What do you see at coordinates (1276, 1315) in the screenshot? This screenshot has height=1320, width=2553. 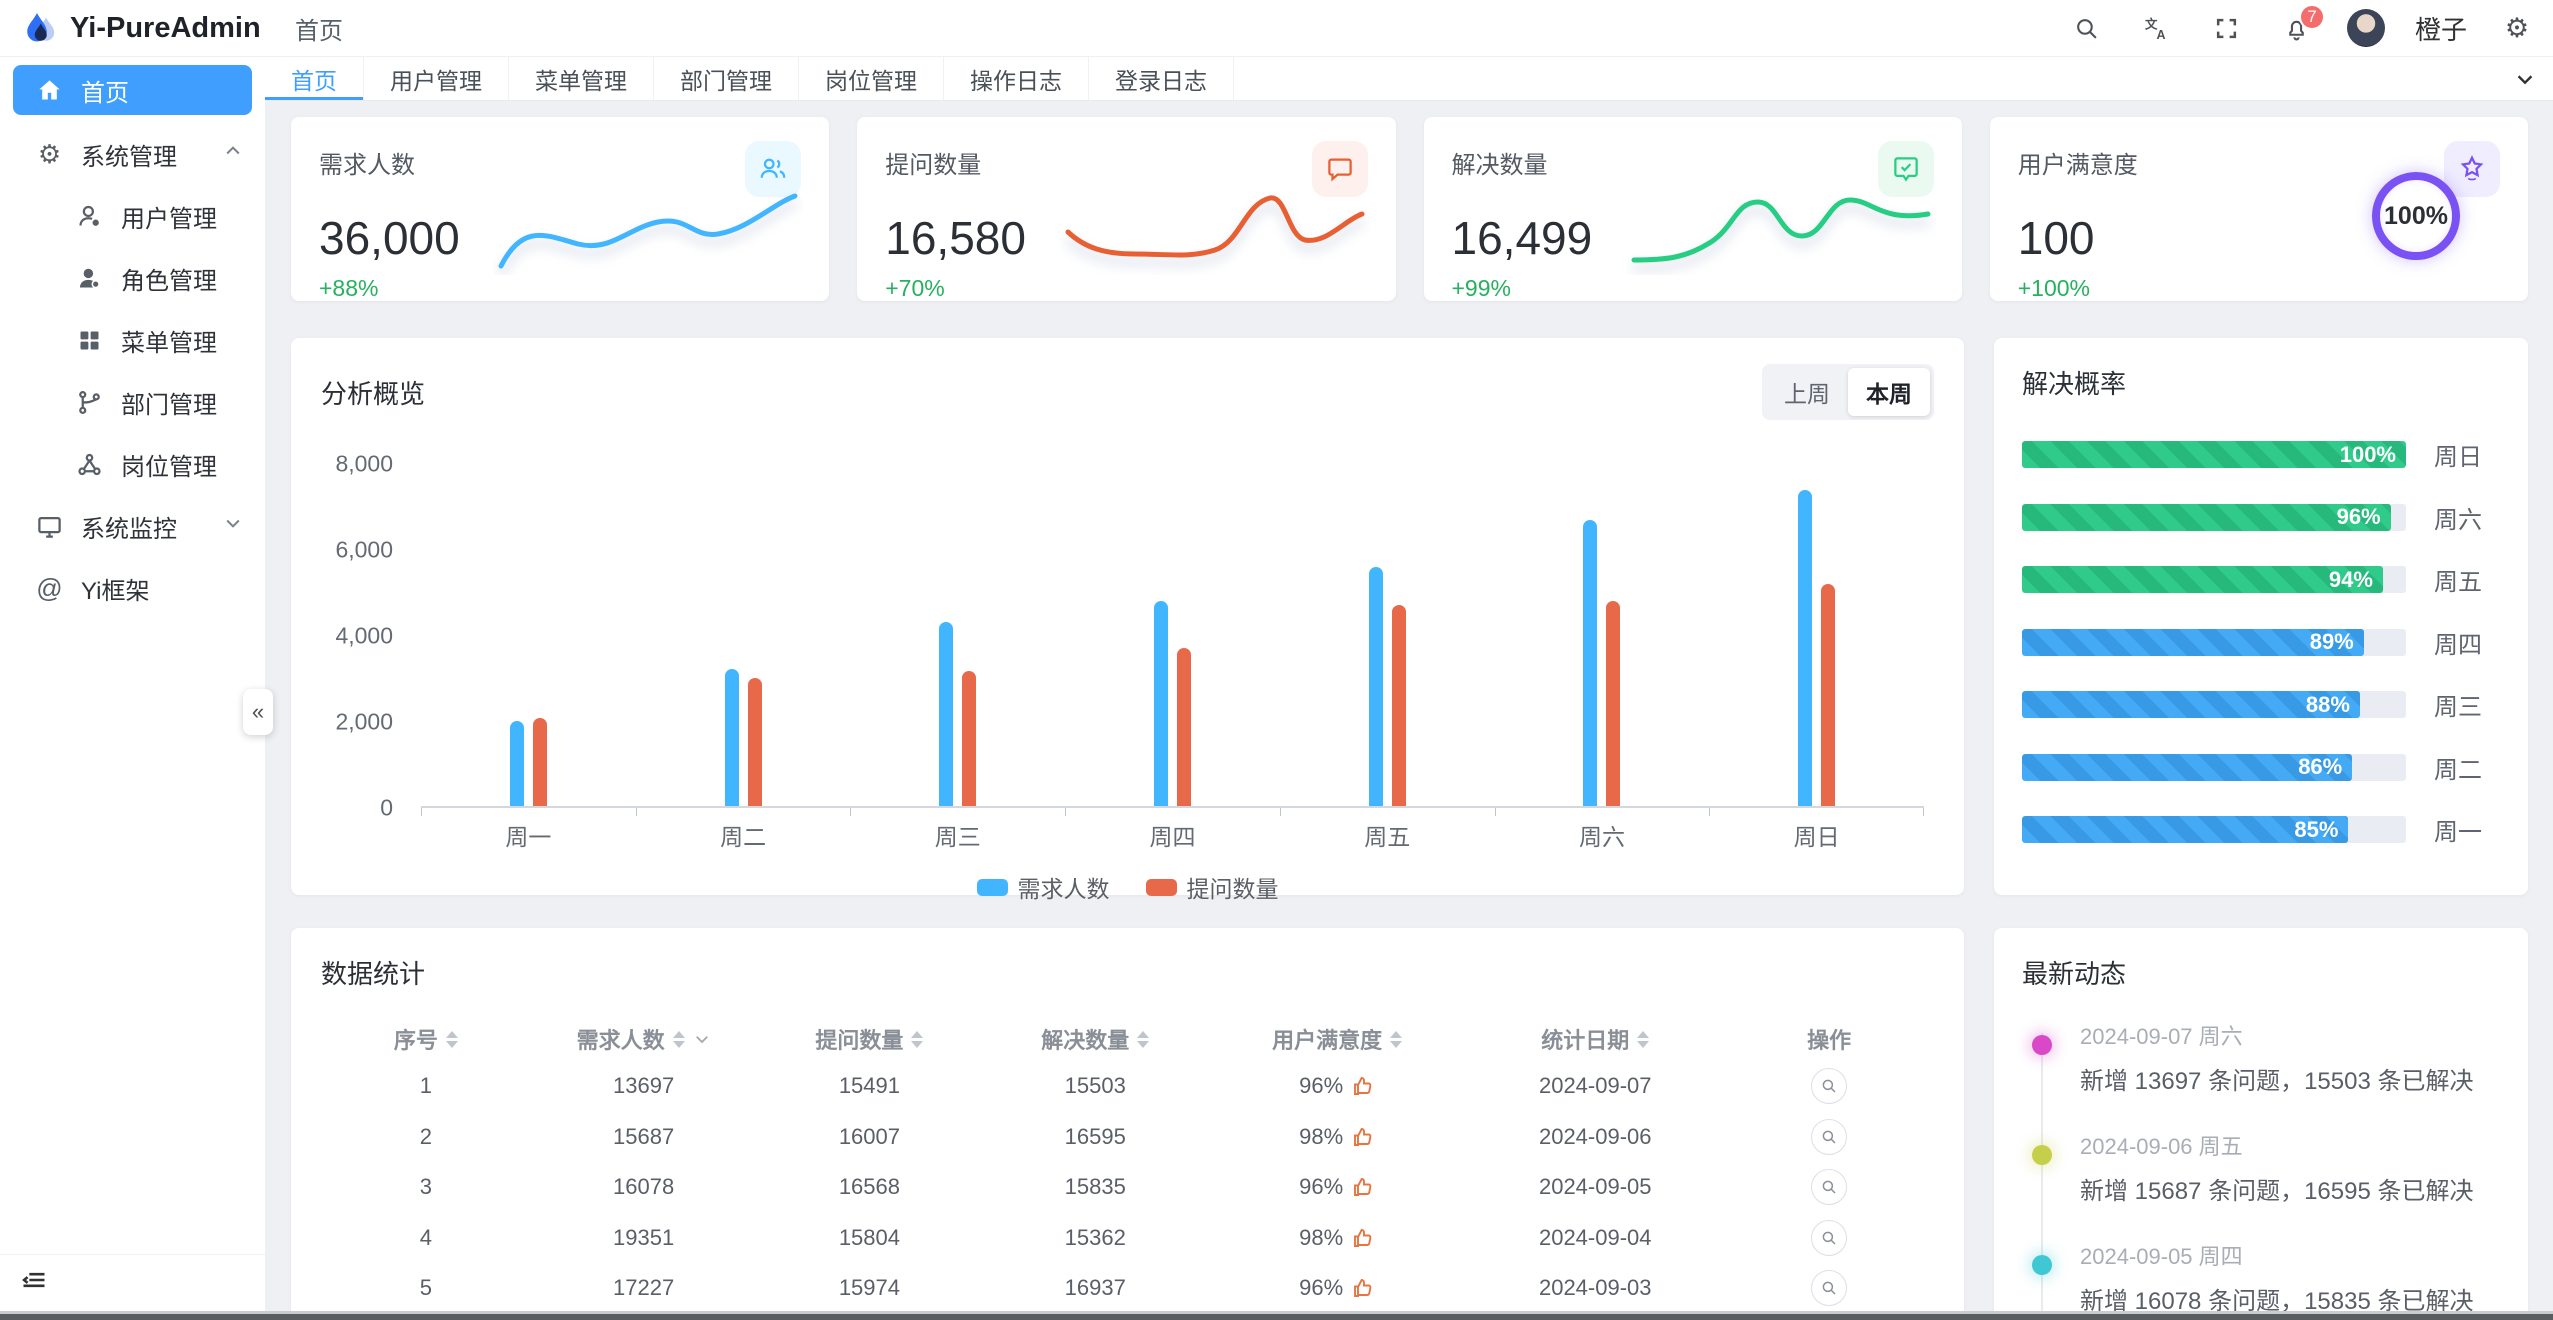 I see `horizontal-scrollbar` at bounding box center [1276, 1315].